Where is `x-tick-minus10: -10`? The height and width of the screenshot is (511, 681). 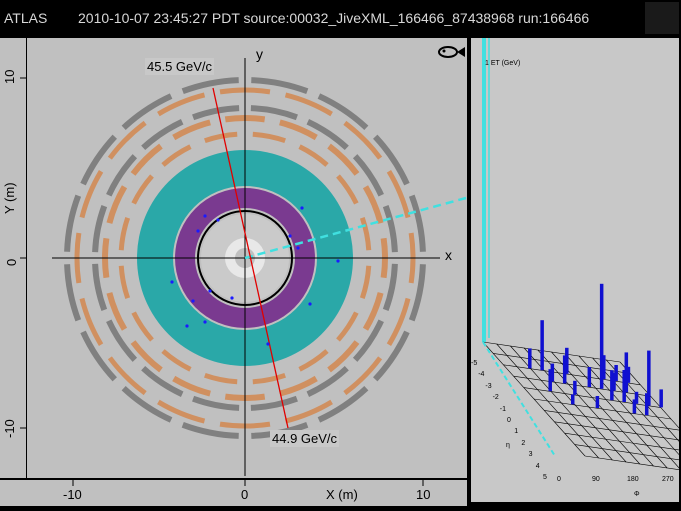 x-tick-minus10: -10 is located at coordinates (72, 494).